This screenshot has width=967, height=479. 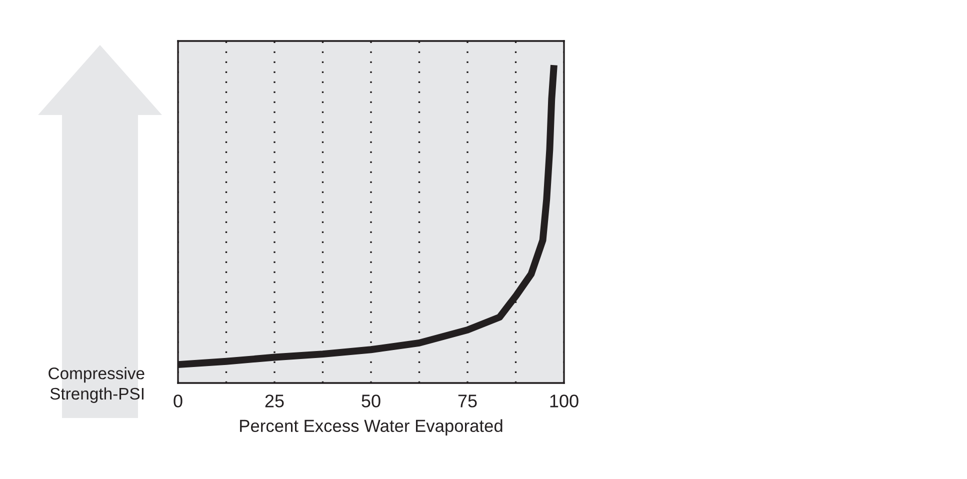 What do you see at coordinates (564, 401) in the screenshot?
I see `x-tick-label: 100` at bounding box center [564, 401].